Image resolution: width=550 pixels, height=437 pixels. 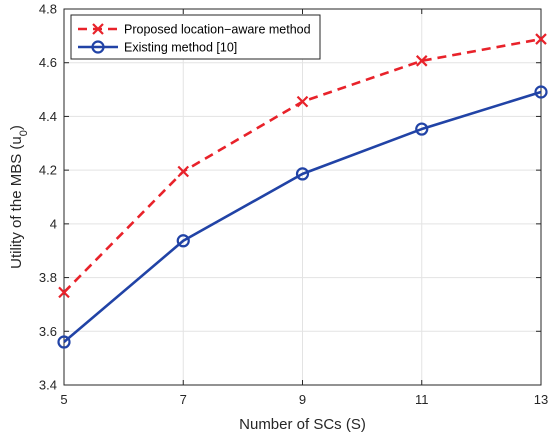 What do you see at coordinates (48, 331) in the screenshot?
I see `y-tick-label: 3.6` at bounding box center [48, 331].